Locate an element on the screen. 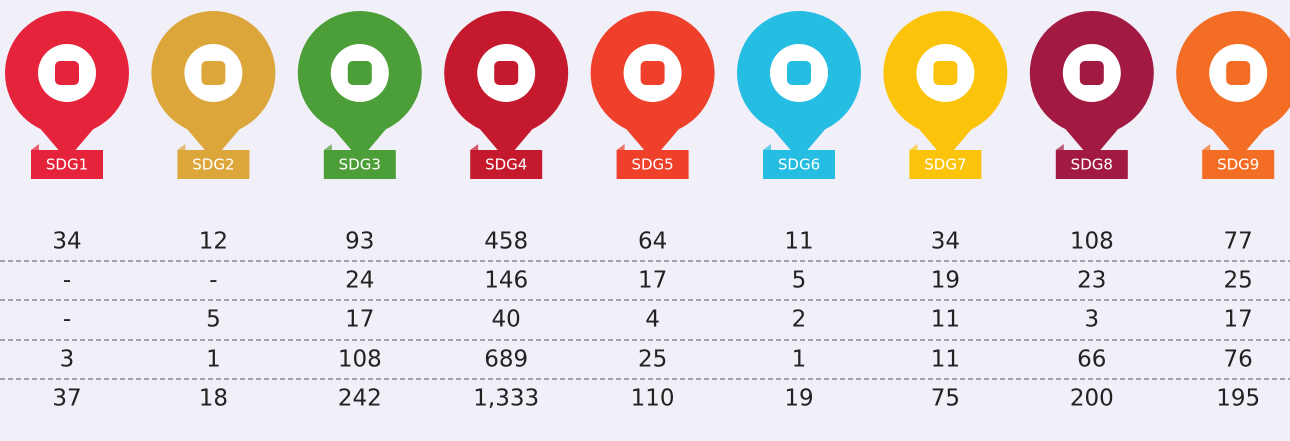  table-cell: 110 is located at coordinates (653, 399).